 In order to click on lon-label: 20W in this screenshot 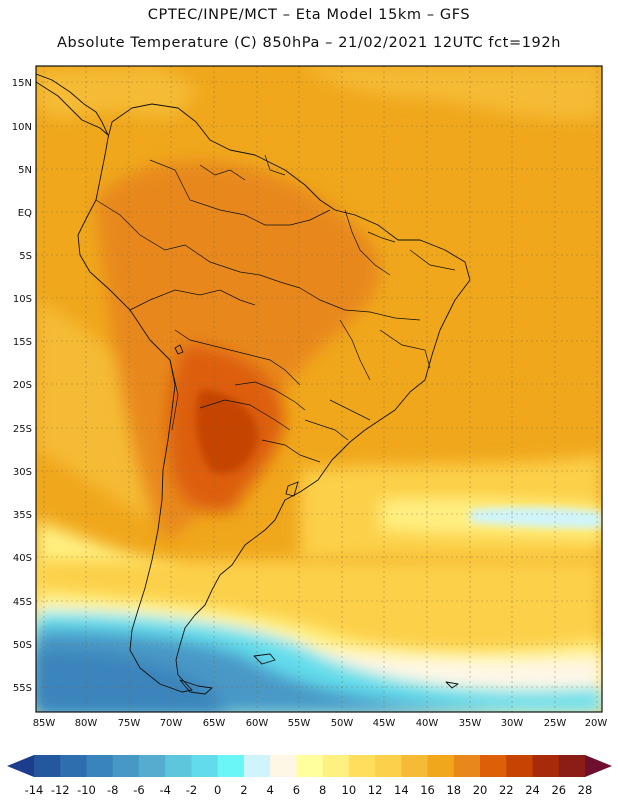, I will do `click(596, 723)`.